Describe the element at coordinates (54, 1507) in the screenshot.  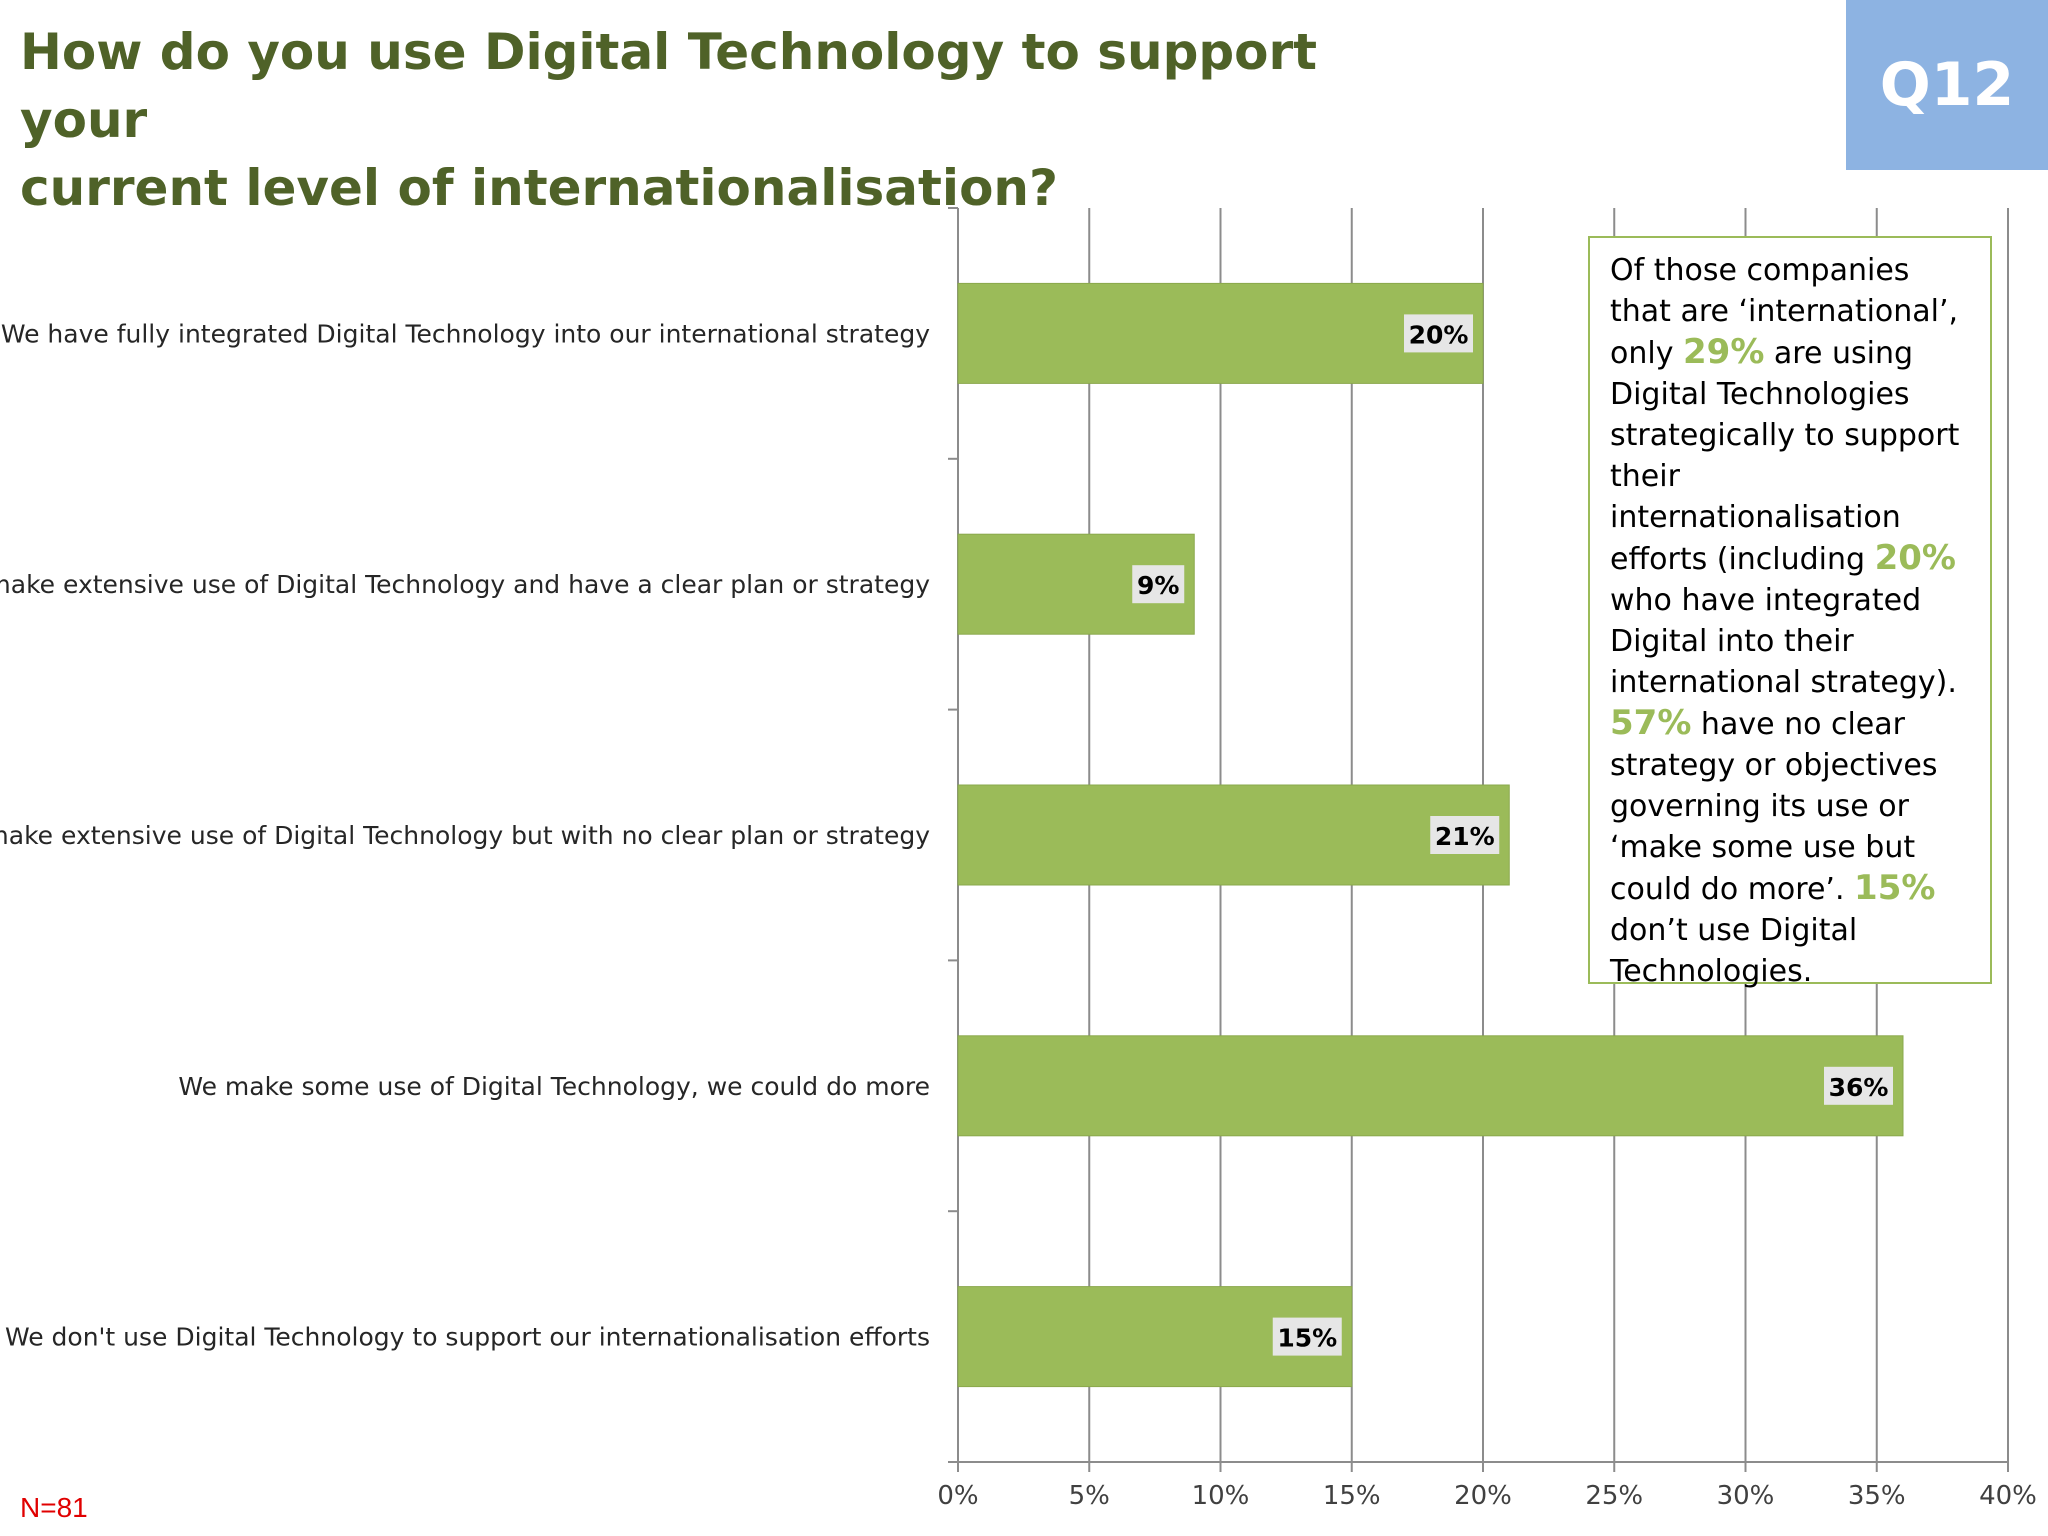
I see `sample-size-label: N=81` at that location.